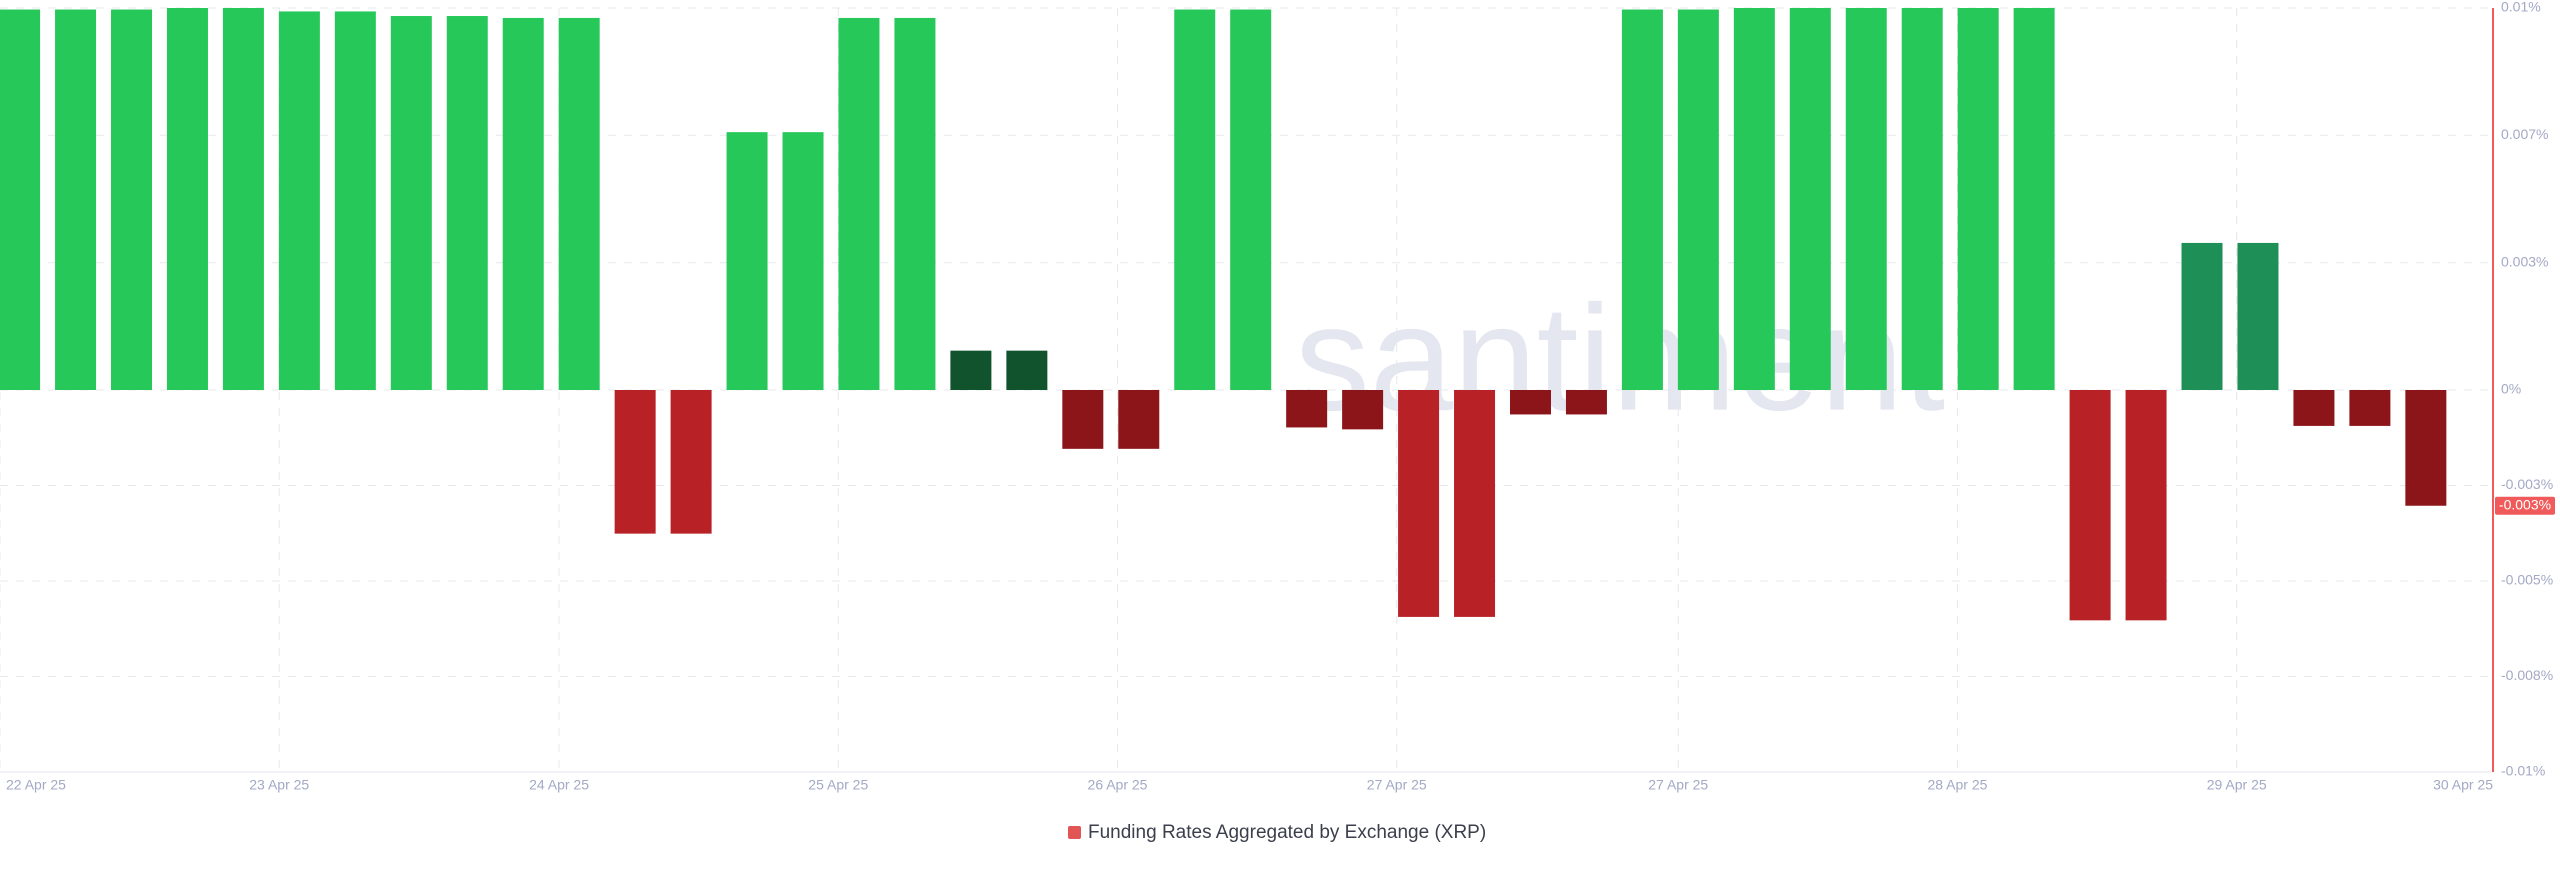  I want to click on x-tick-label: 30 Apr 25, so click(2463, 785).